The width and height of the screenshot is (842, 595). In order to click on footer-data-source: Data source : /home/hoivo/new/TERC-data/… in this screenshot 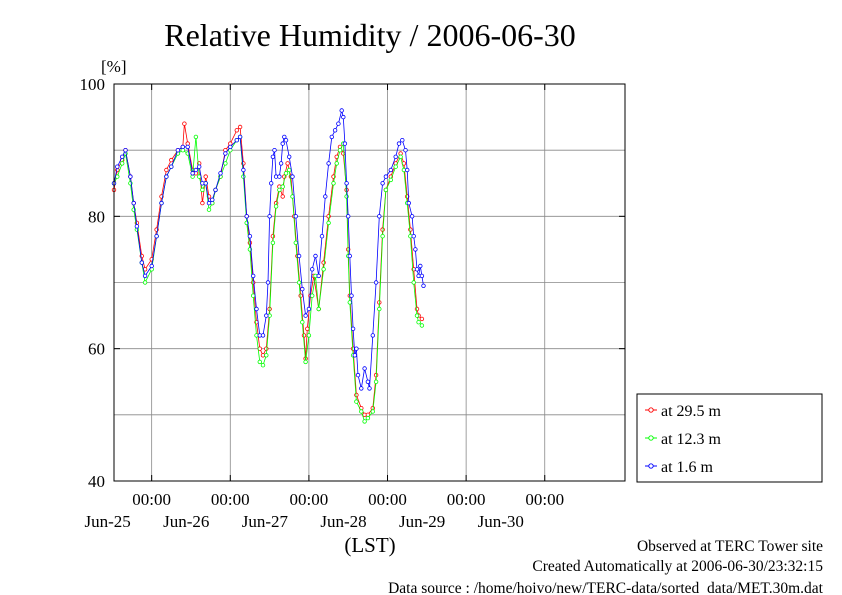, I will do `click(606, 587)`.